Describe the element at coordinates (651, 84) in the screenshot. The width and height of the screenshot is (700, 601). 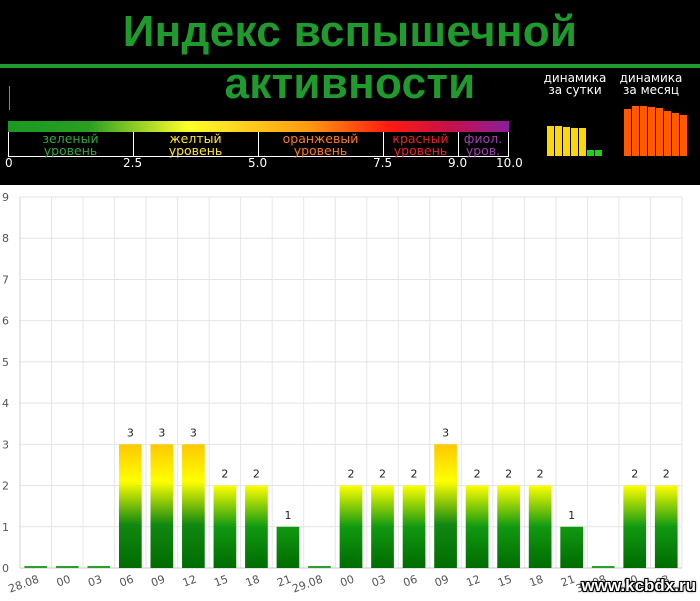
I see `monthly-dynamics-label: динамика за месяц` at that location.